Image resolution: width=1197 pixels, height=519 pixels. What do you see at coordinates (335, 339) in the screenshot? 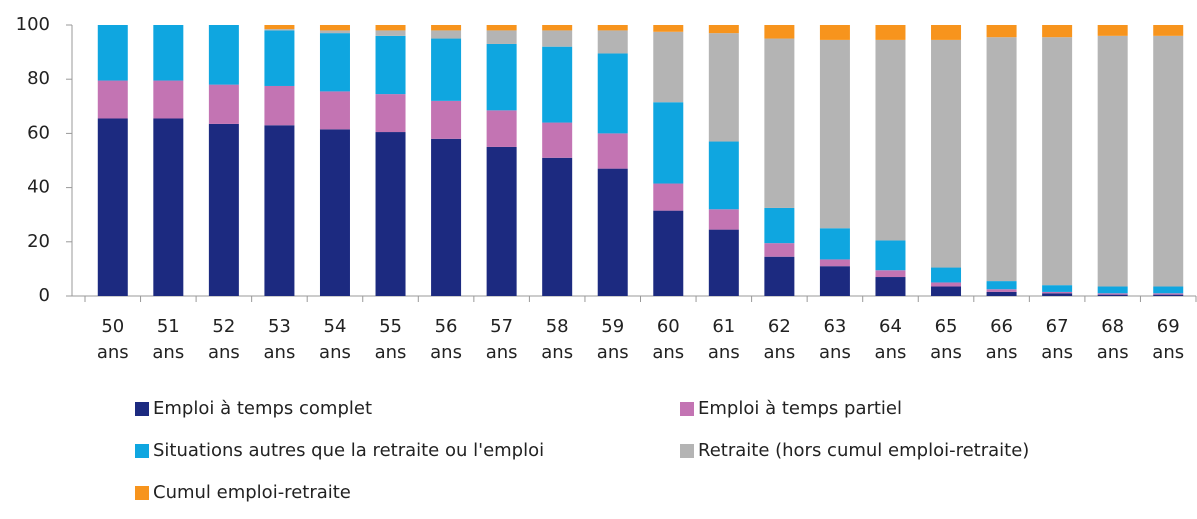
I see `x-tick-label: 54 ans` at bounding box center [335, 339].